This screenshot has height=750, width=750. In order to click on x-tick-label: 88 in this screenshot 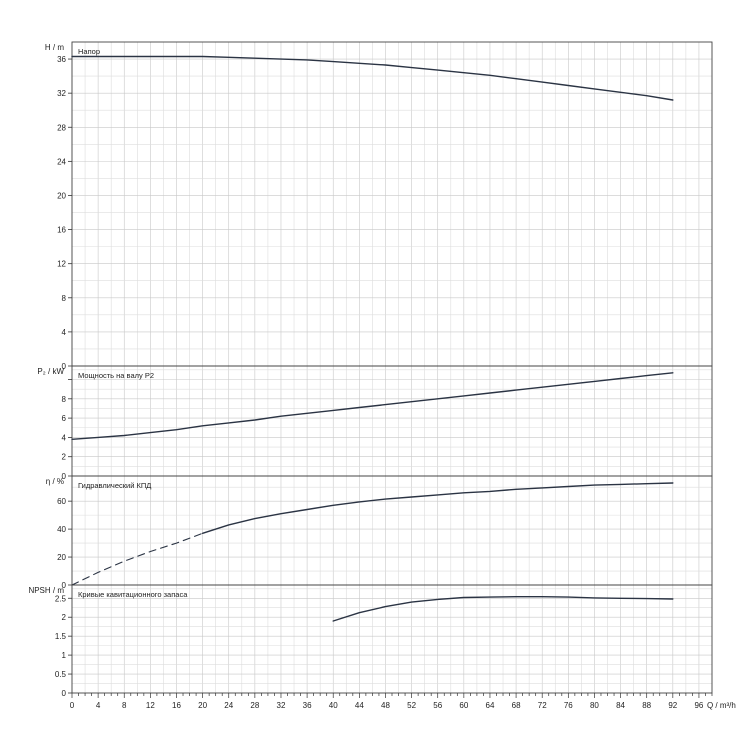, I will do `click(646, 705)`.